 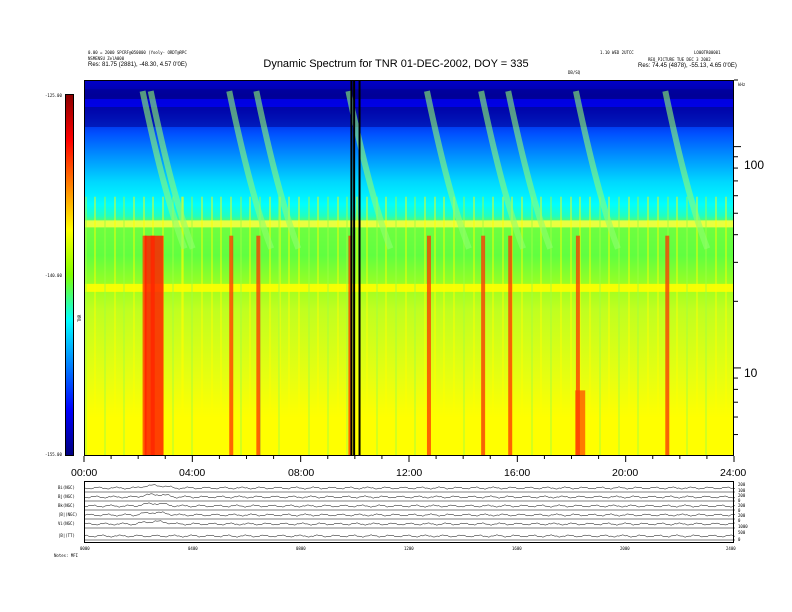 I want to click on magnetic-field-panels, so click(x=410, y=512).